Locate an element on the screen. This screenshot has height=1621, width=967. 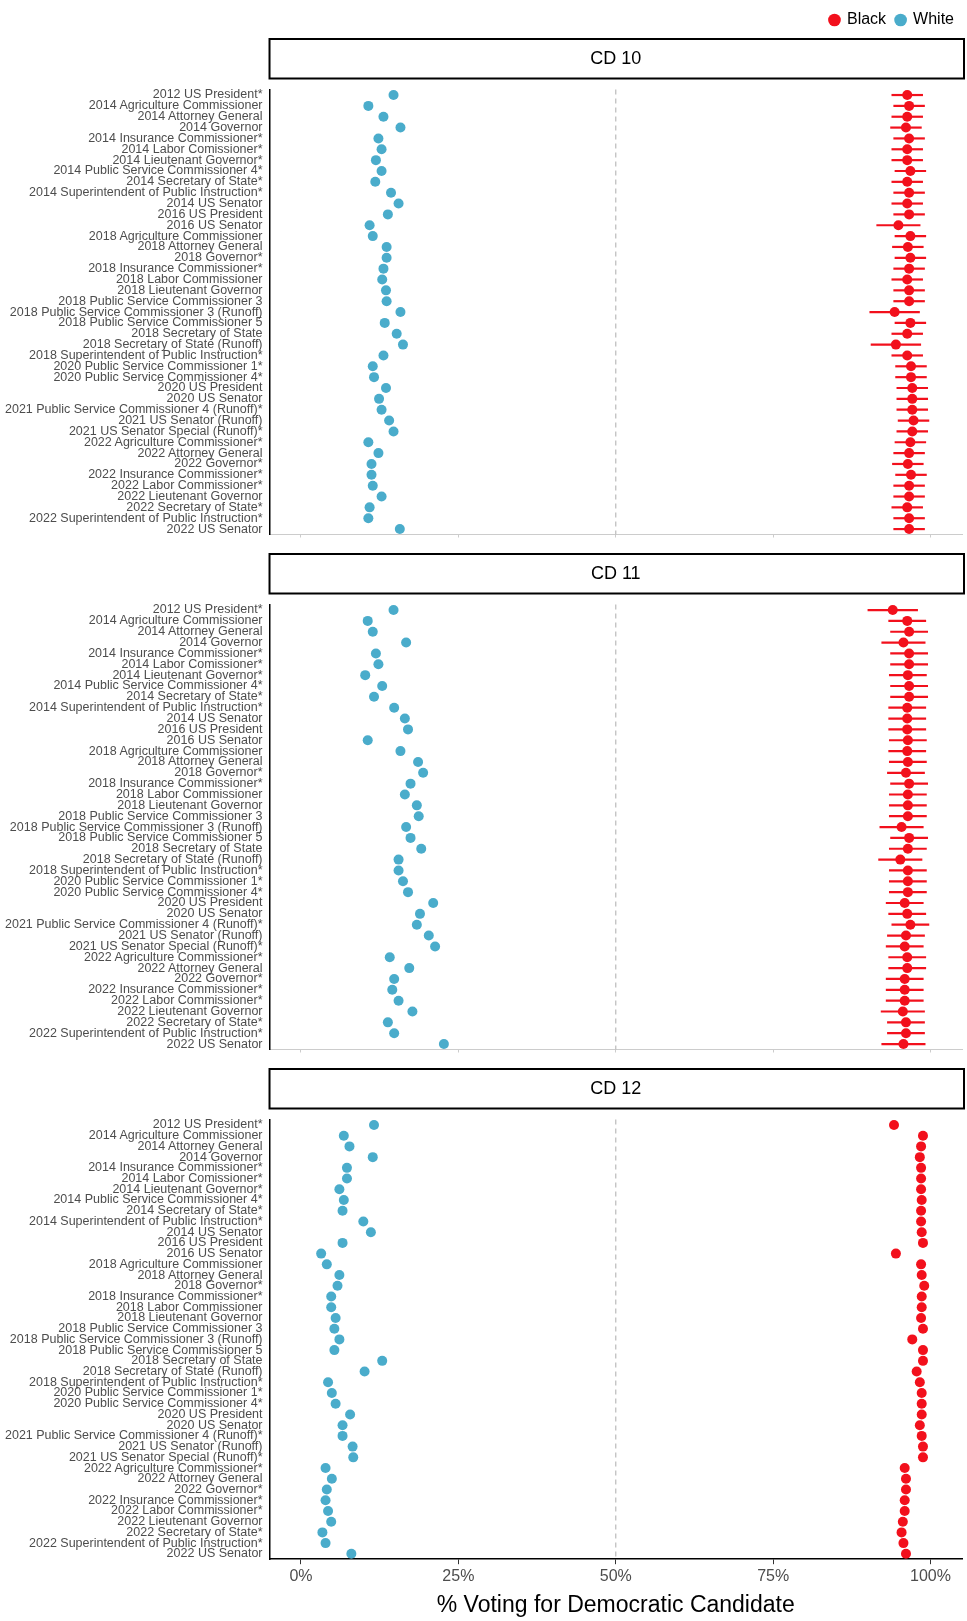
y-tick-label: 2020 US President is located at coordinates (210, 1413).